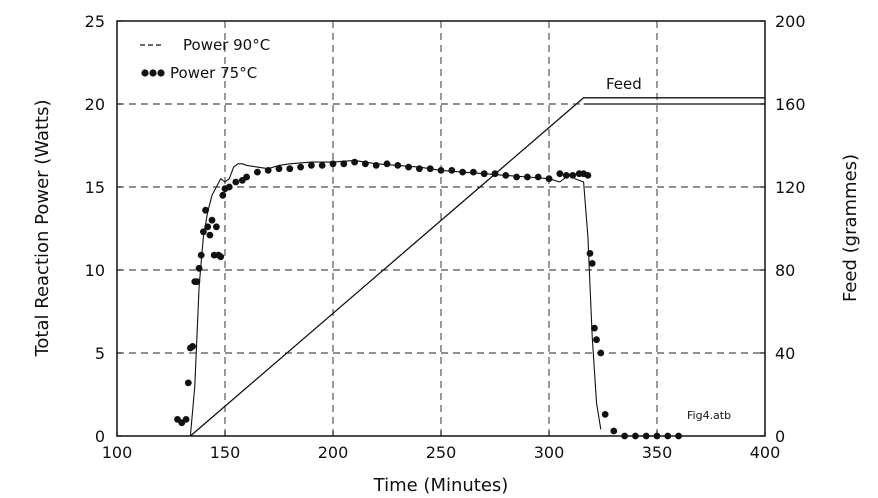 The height and width of the screenshot is (498, 878). What do you see at coordinates (95, 21) in the screenshot?
I see `y-left-tick-label: 25` at bounding box center [95, 21].